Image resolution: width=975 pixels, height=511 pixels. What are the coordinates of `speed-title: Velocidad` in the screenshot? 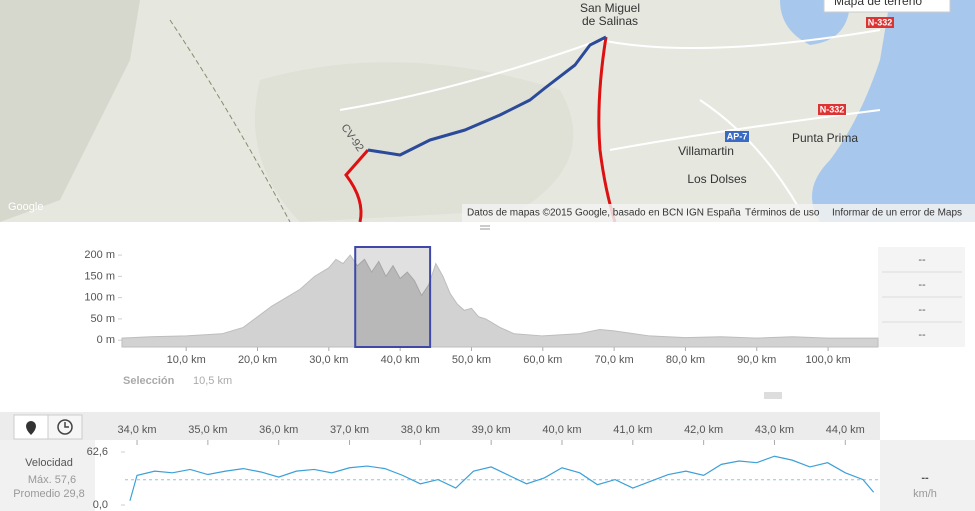 It's located at (49, 463).